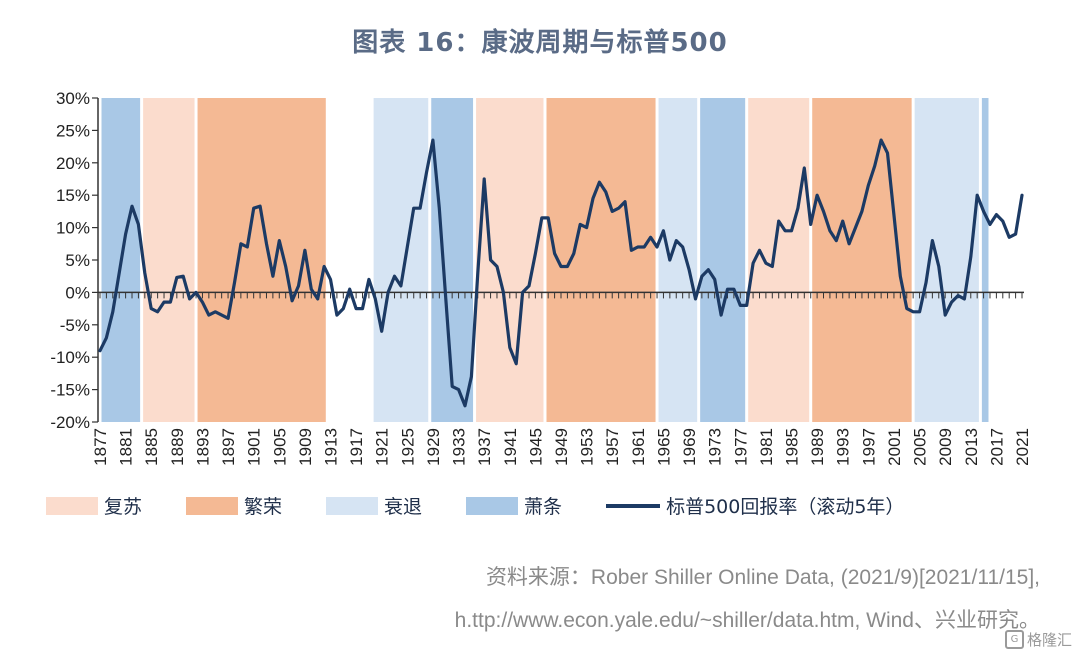 The image size is (1080, 656). Describe the element at coordinates (543, 507) in the screenshot. I see `legend-label-depression: 萧条` at that location.